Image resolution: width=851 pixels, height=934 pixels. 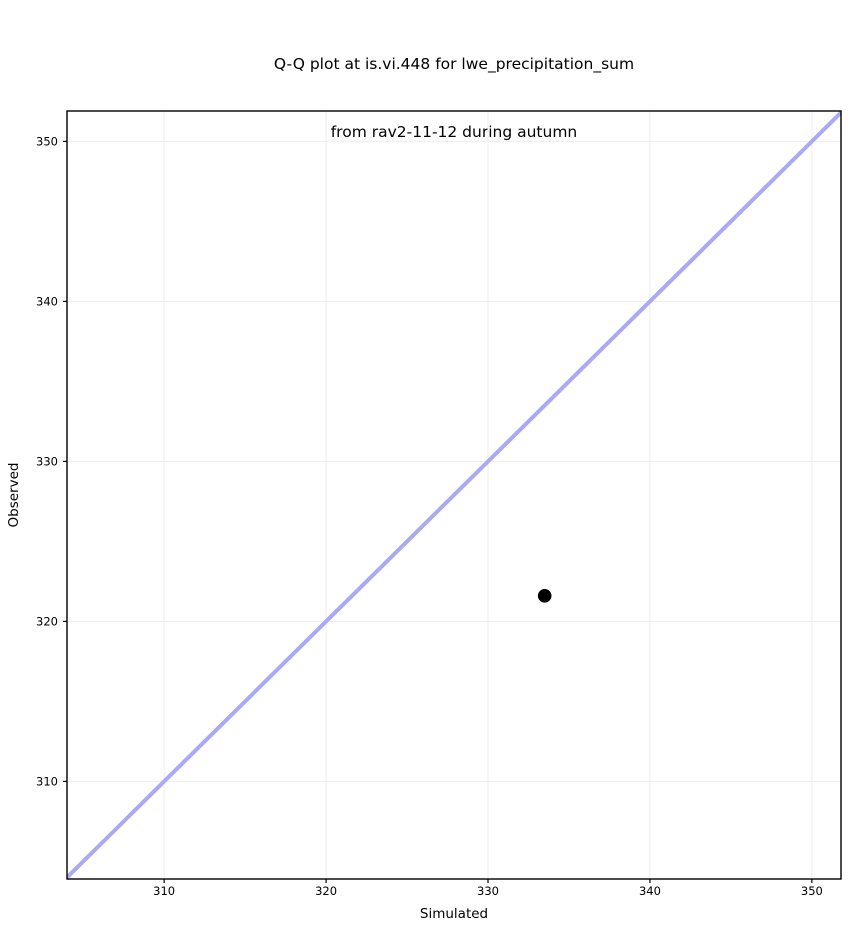 What do you see at coordinates (326, 891) in the screenshot?
I see `x-tick-label: 320` at bounding box center [326, 891].